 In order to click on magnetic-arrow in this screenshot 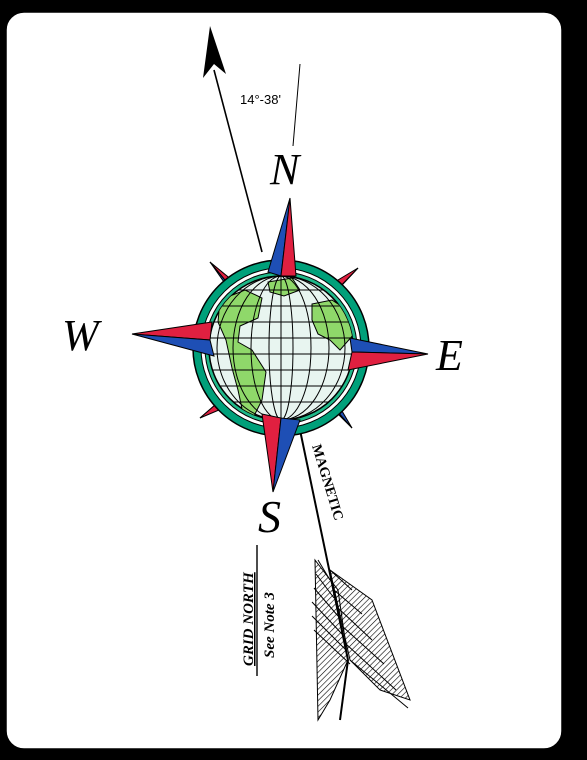, I will do `click(355, 575)`.